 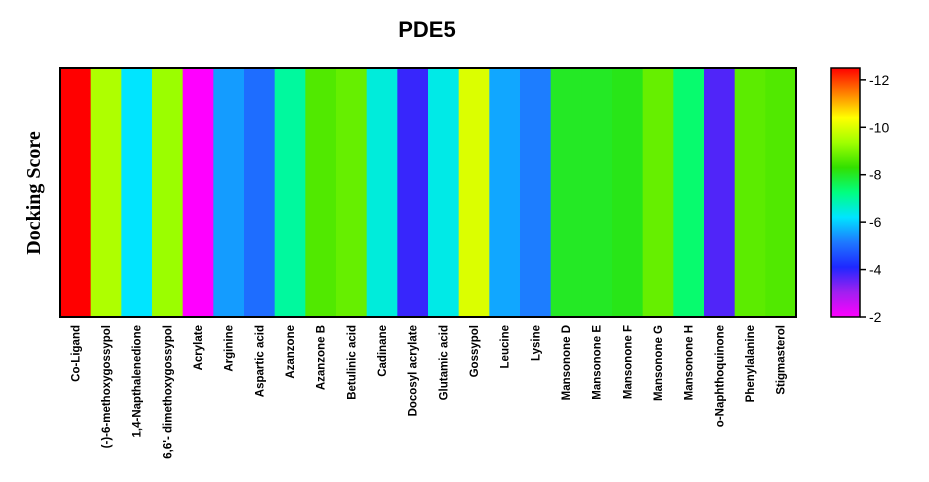 What do you see at coordinates (720, 376) in the screenshot?
I see `x-tick-label: o-Naphthoquinone` at bounding box center [720, 376].